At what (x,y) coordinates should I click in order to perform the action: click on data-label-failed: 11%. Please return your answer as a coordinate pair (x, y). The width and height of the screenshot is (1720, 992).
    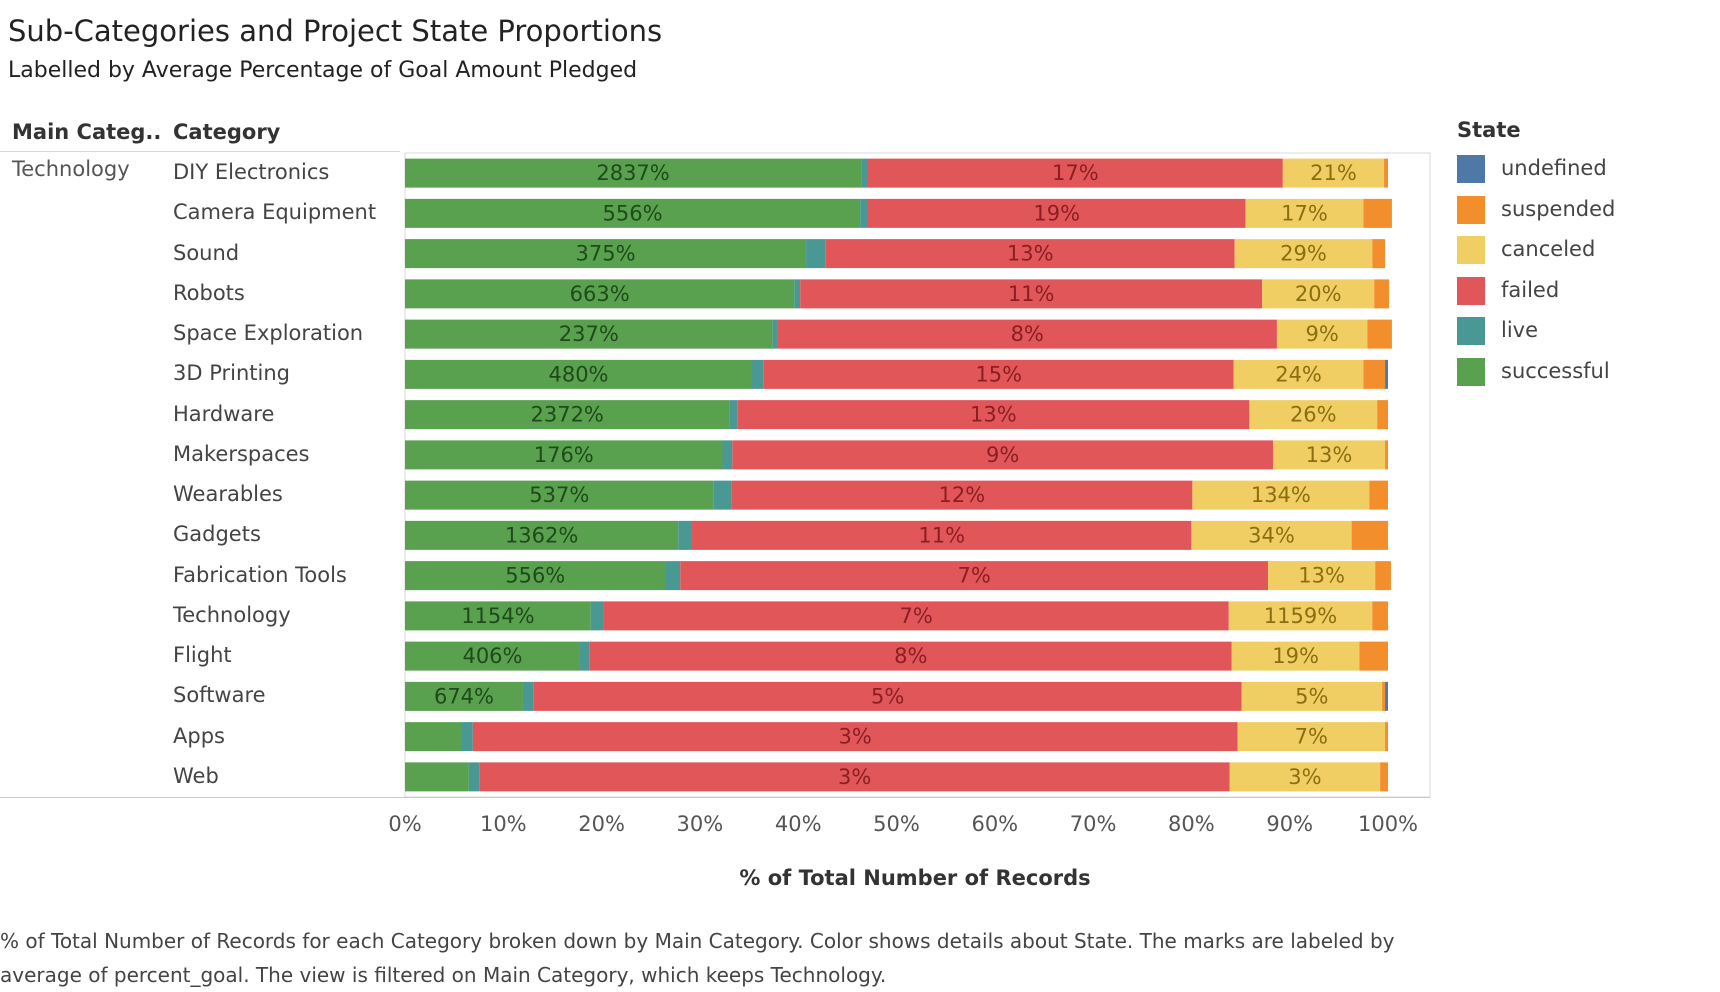
    Looking at the image, I should click on (1031, 294).